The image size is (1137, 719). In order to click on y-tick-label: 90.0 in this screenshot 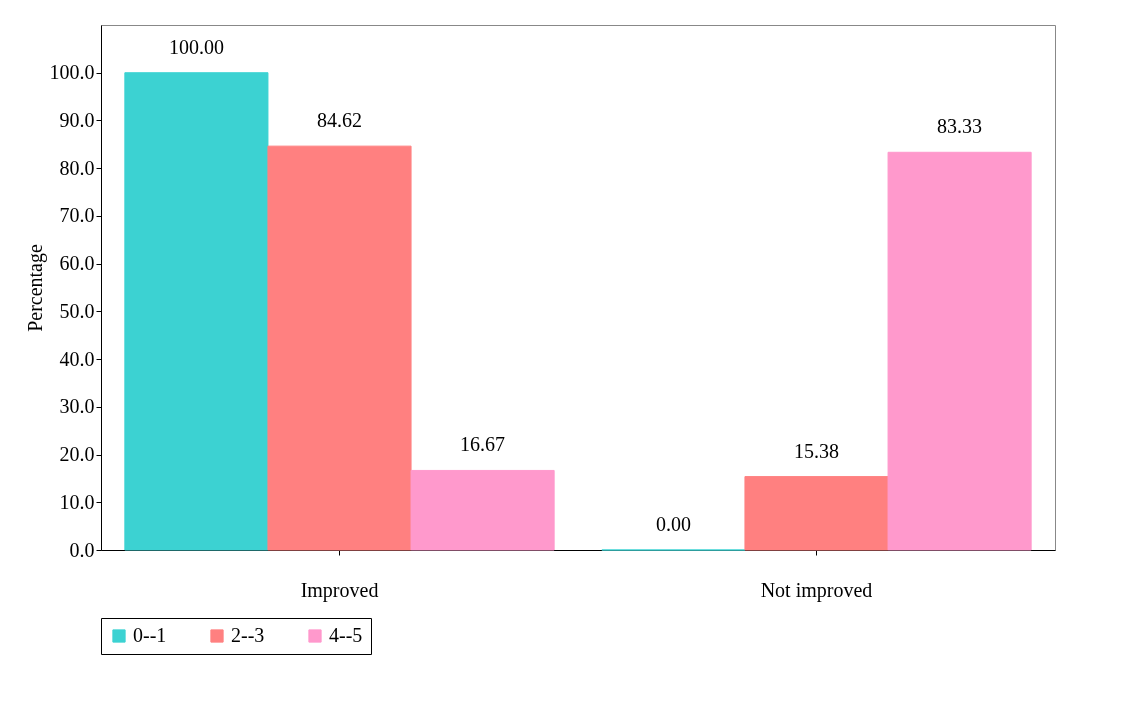, I will do `click(77, 119)`.